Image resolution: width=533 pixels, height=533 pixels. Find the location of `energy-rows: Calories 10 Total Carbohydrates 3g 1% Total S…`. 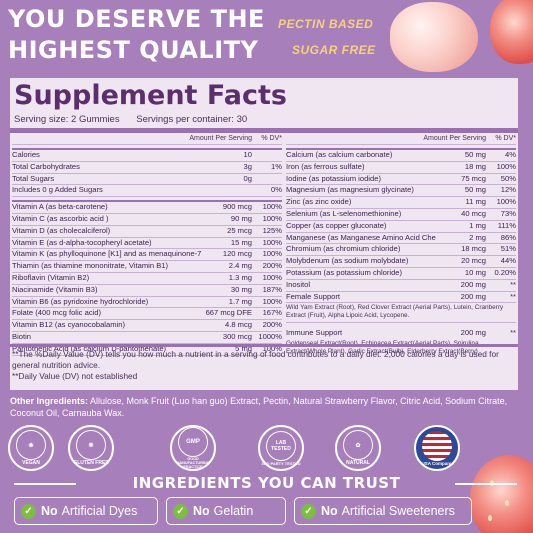

energy-rows: Calories 10 Total Carbohydrates 3g 1% Total S… is located at coordinates (147, 174).